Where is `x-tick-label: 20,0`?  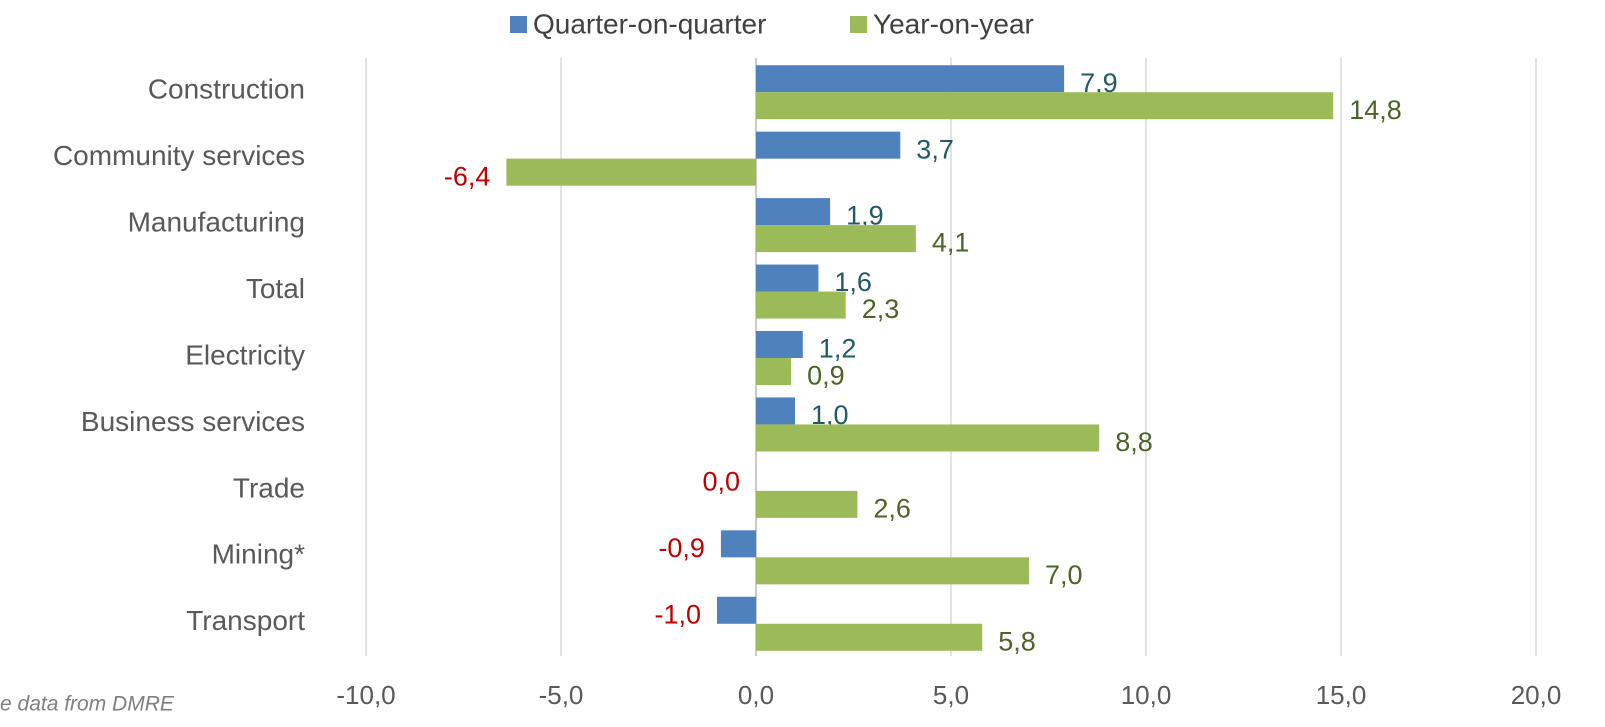
x-tick-label: 20,0 is located at coordinates (1536, 695).